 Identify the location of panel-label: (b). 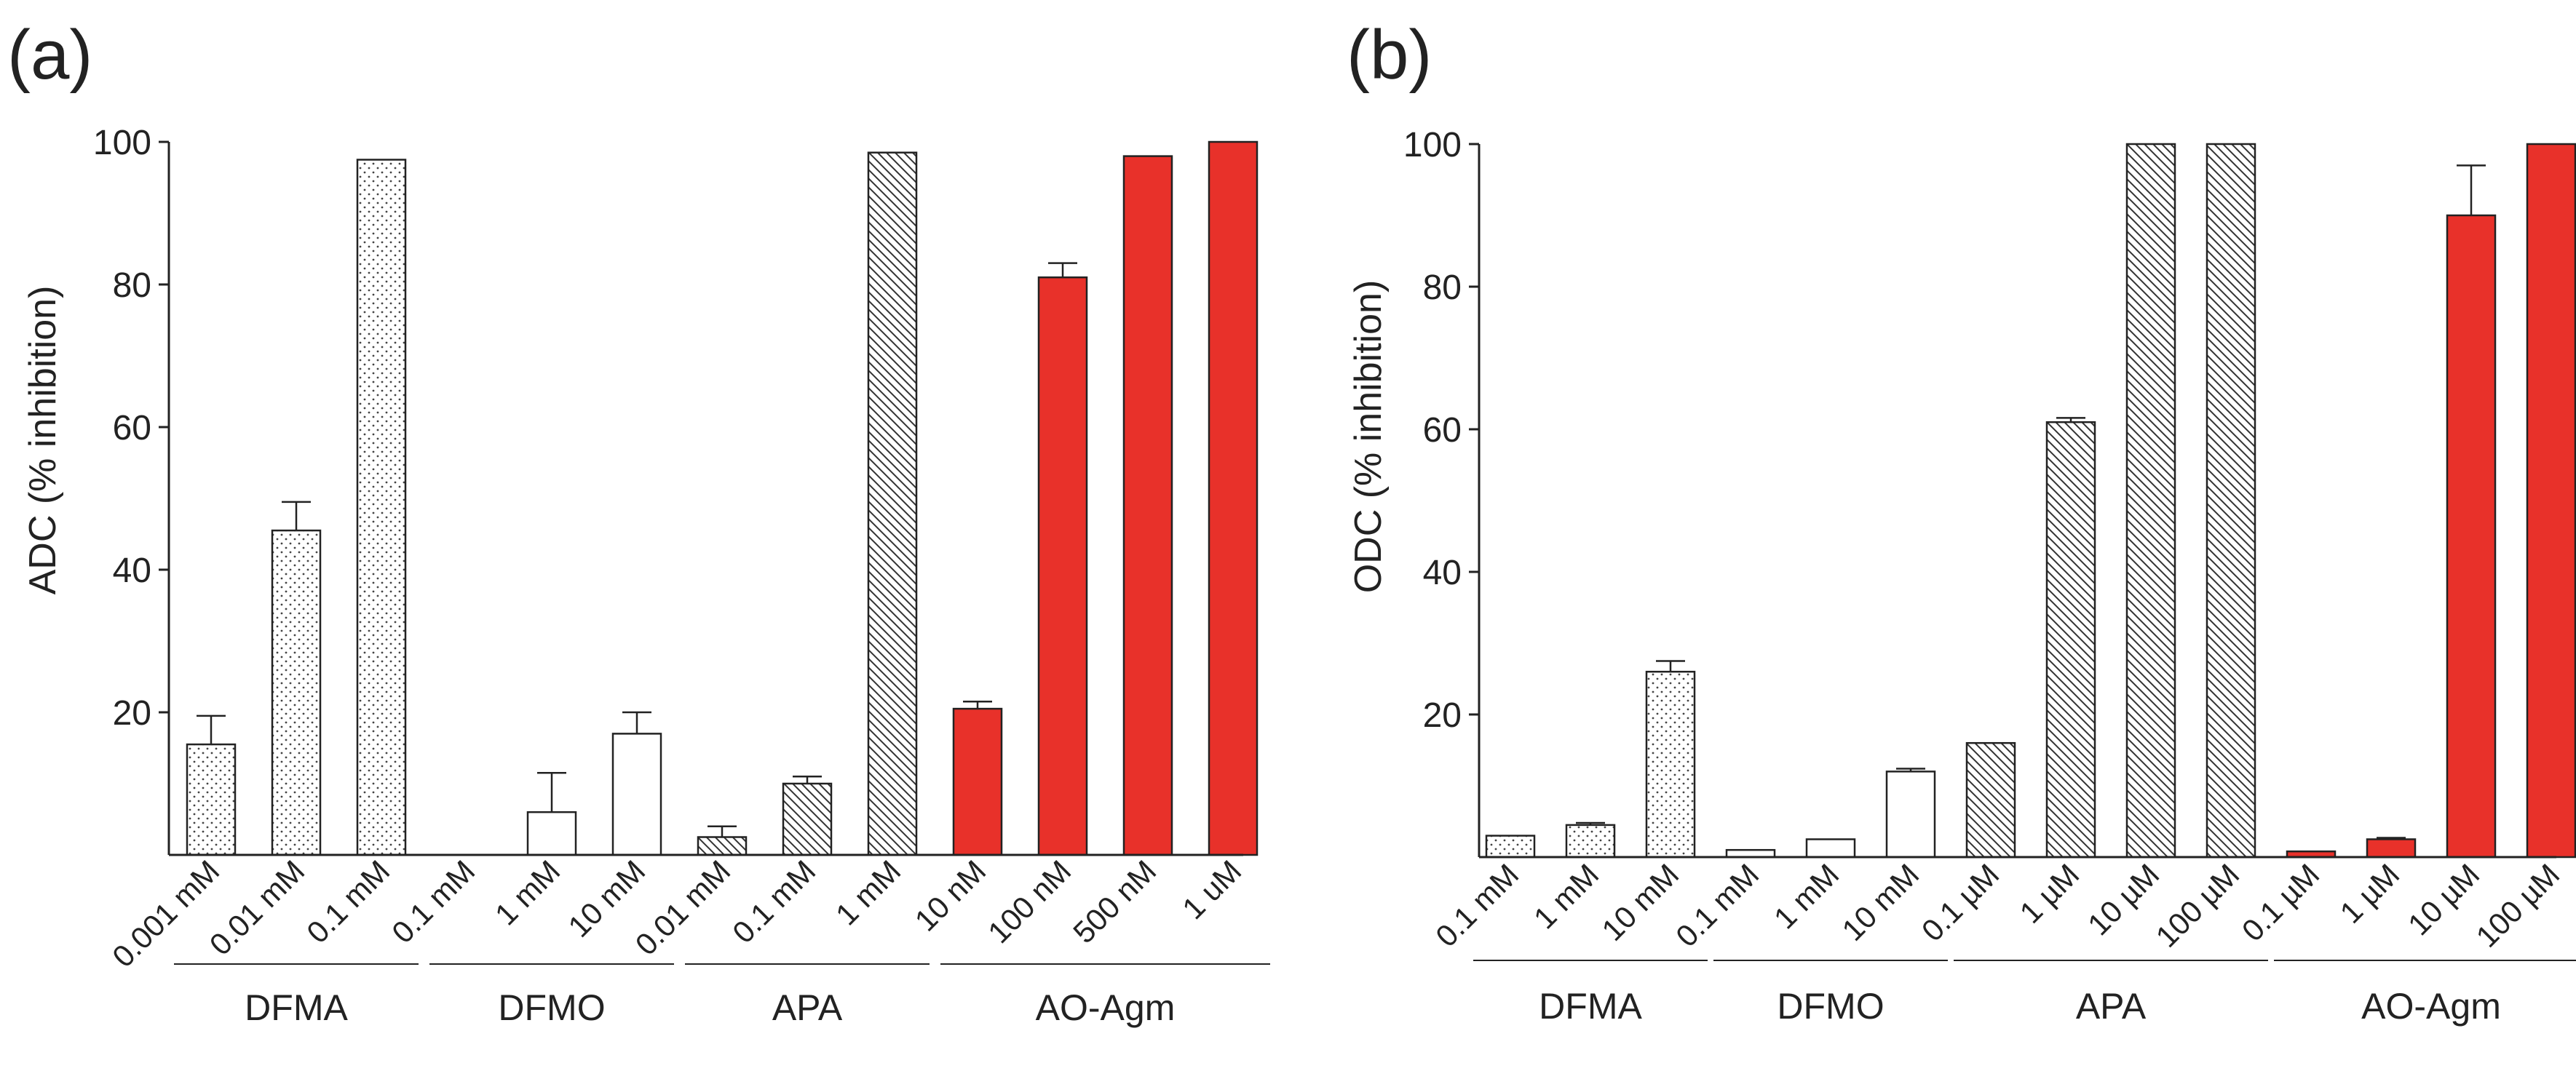
(1389, 55).